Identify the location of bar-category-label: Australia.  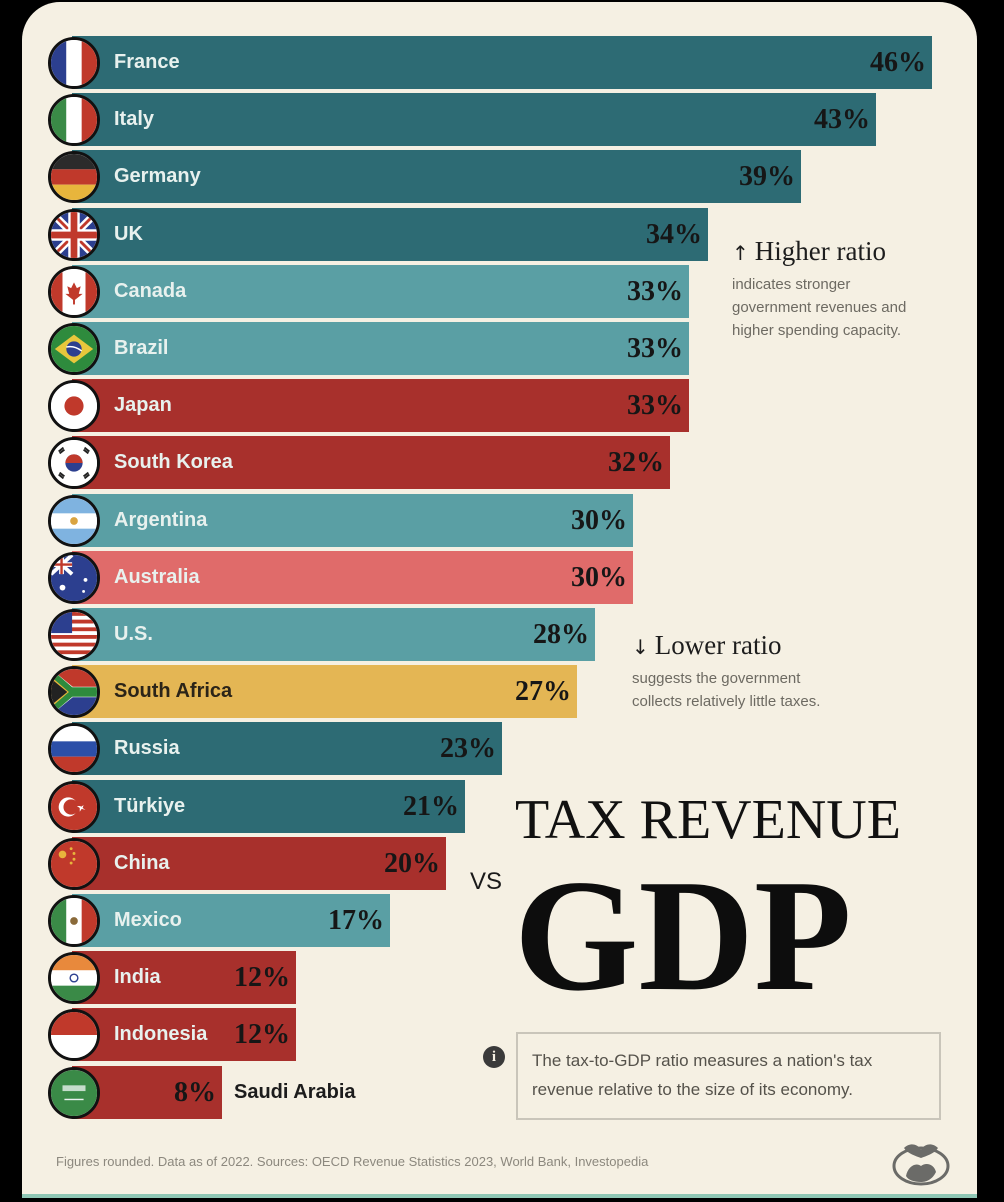
(157, 577).